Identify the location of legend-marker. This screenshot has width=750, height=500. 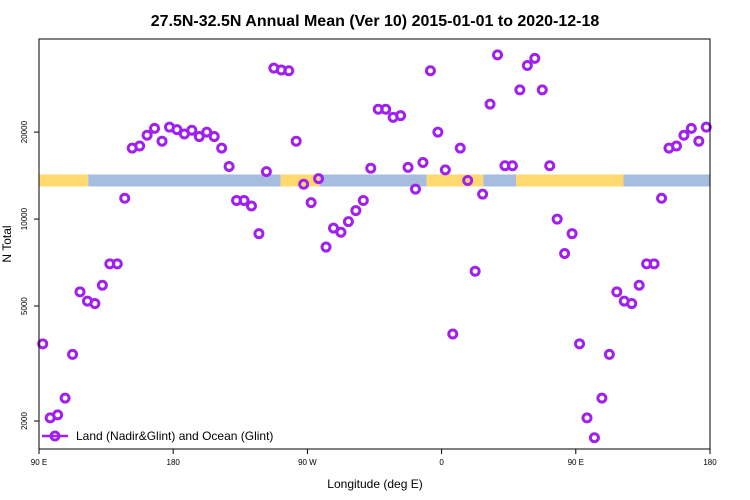
(55, 436).